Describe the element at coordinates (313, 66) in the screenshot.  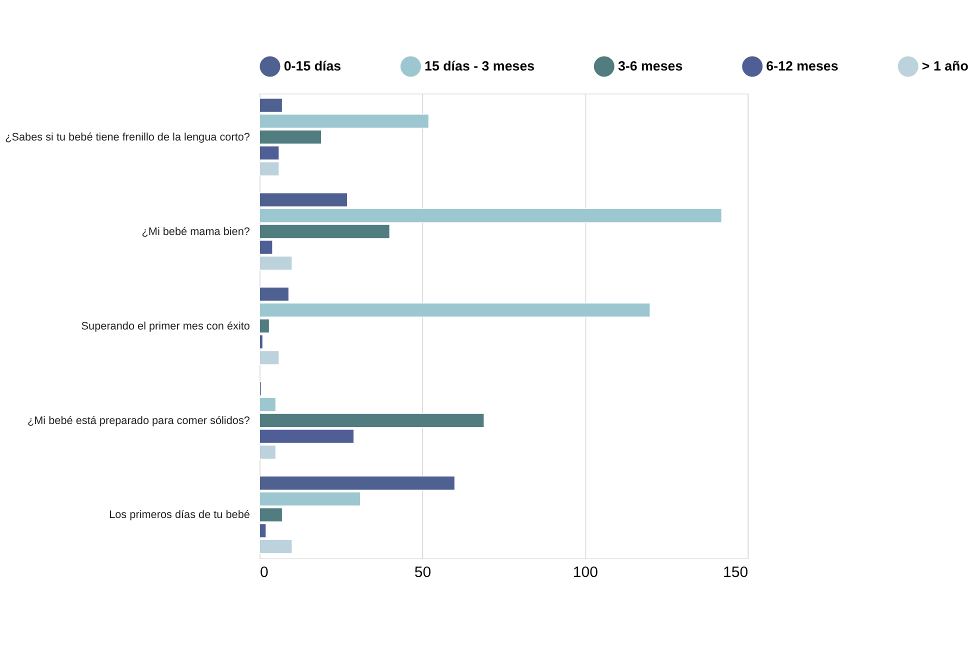
I see `legend-label: 0-15 días` at that location.